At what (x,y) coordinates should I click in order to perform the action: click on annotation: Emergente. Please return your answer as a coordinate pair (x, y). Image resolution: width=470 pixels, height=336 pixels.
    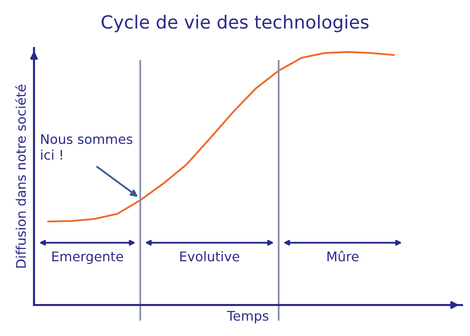
    Looking at the image, I should click on (87, 258).